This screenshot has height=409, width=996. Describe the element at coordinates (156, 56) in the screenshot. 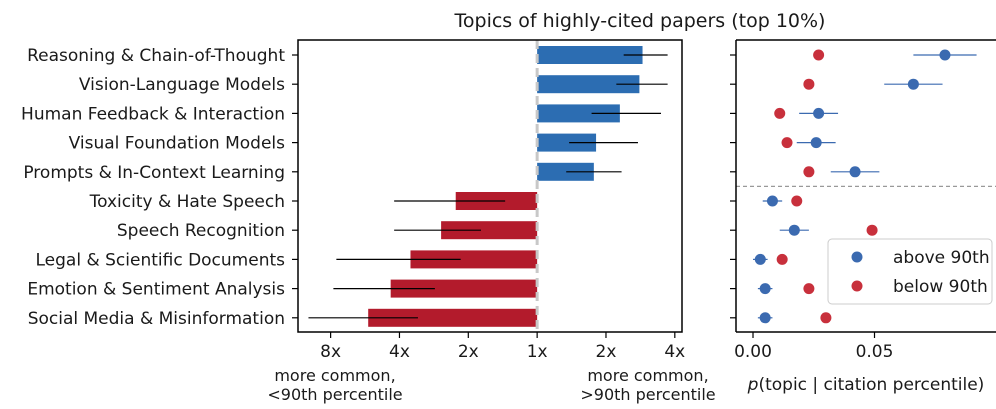

I see `category-label: Reasoning & Chain-of-Thought` at that location.